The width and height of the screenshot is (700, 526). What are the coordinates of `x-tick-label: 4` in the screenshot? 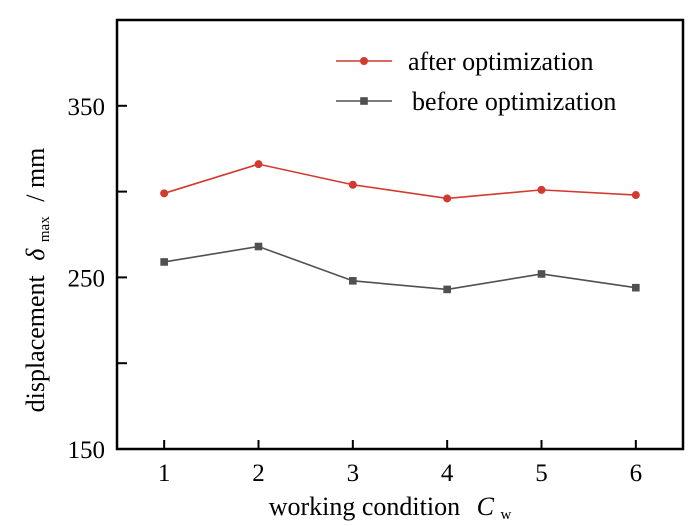 It's located at (447, 473).